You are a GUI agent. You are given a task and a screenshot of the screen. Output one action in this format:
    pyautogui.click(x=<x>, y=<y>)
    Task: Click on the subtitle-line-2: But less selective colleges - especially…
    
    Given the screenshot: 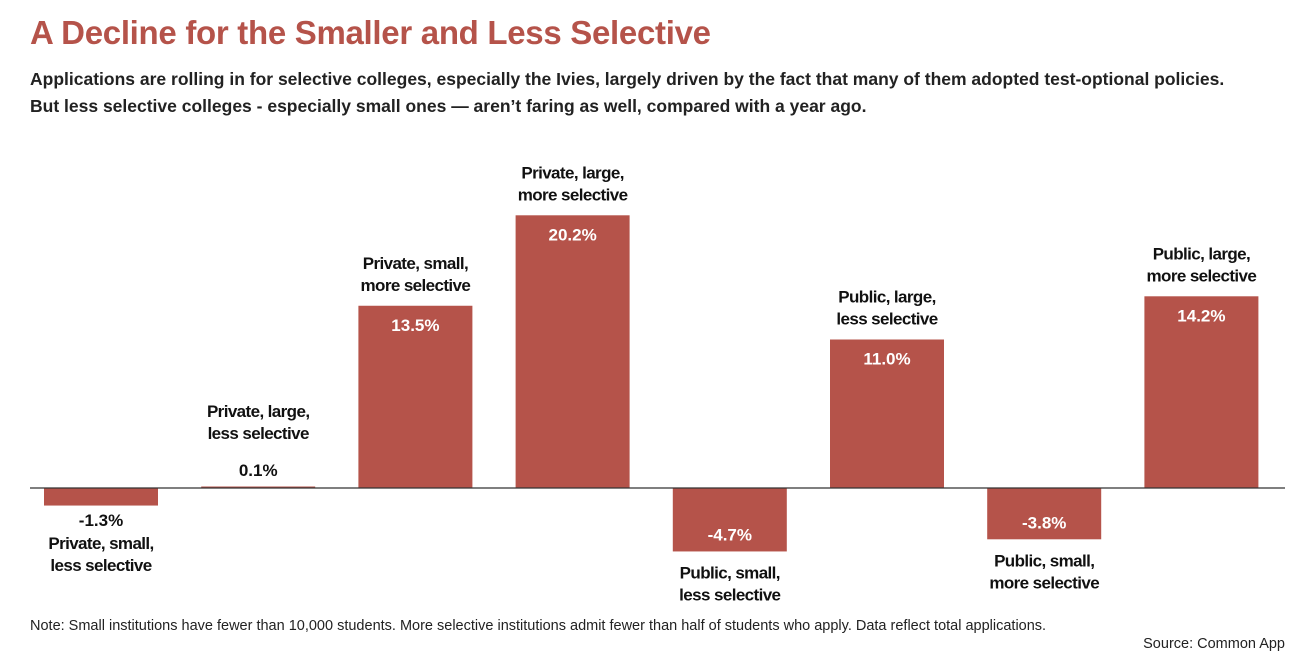 What is the action you would take?
    pyautogui.click(x=448, y=106)
    